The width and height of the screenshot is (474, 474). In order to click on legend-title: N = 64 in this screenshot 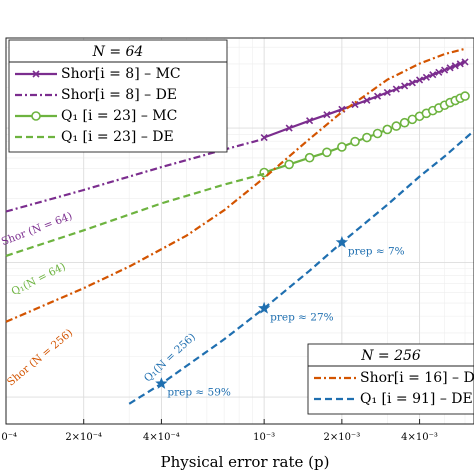, I will do `click(118, 52)`.